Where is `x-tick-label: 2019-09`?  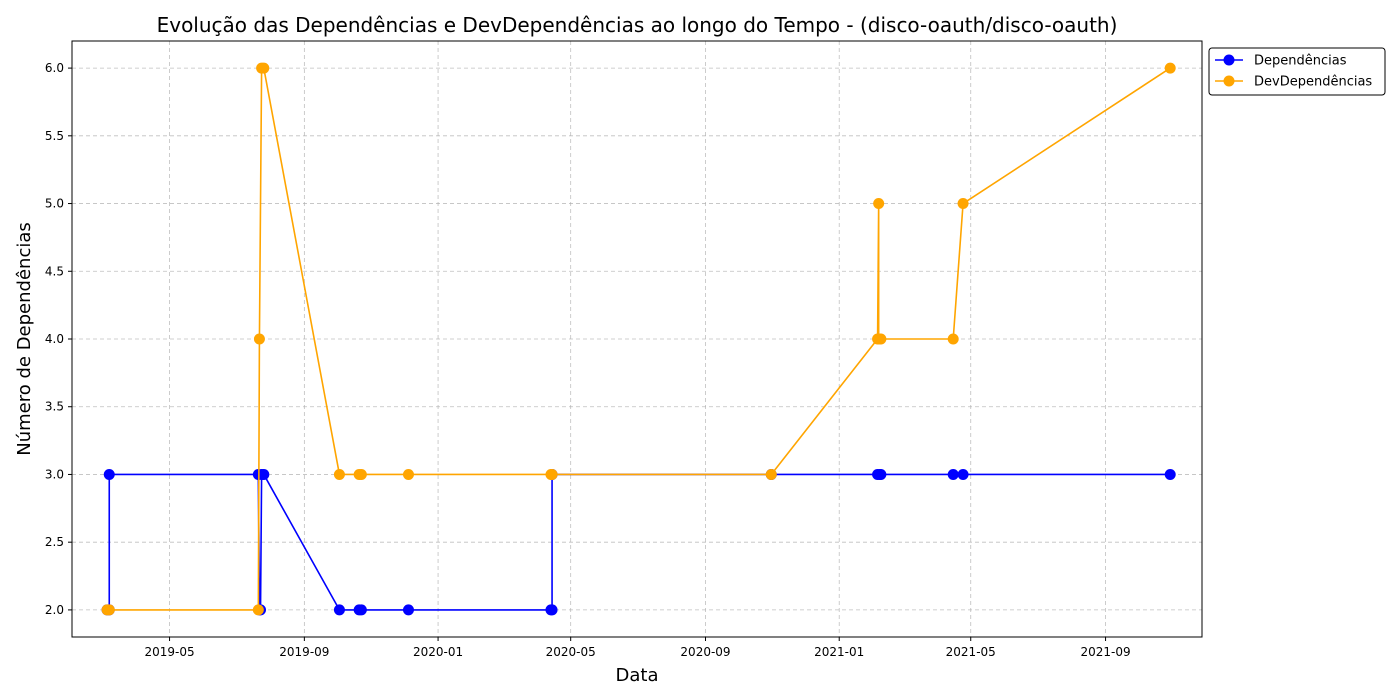
x-tick-label: 2019-09 is located at coordinates (304, 652).